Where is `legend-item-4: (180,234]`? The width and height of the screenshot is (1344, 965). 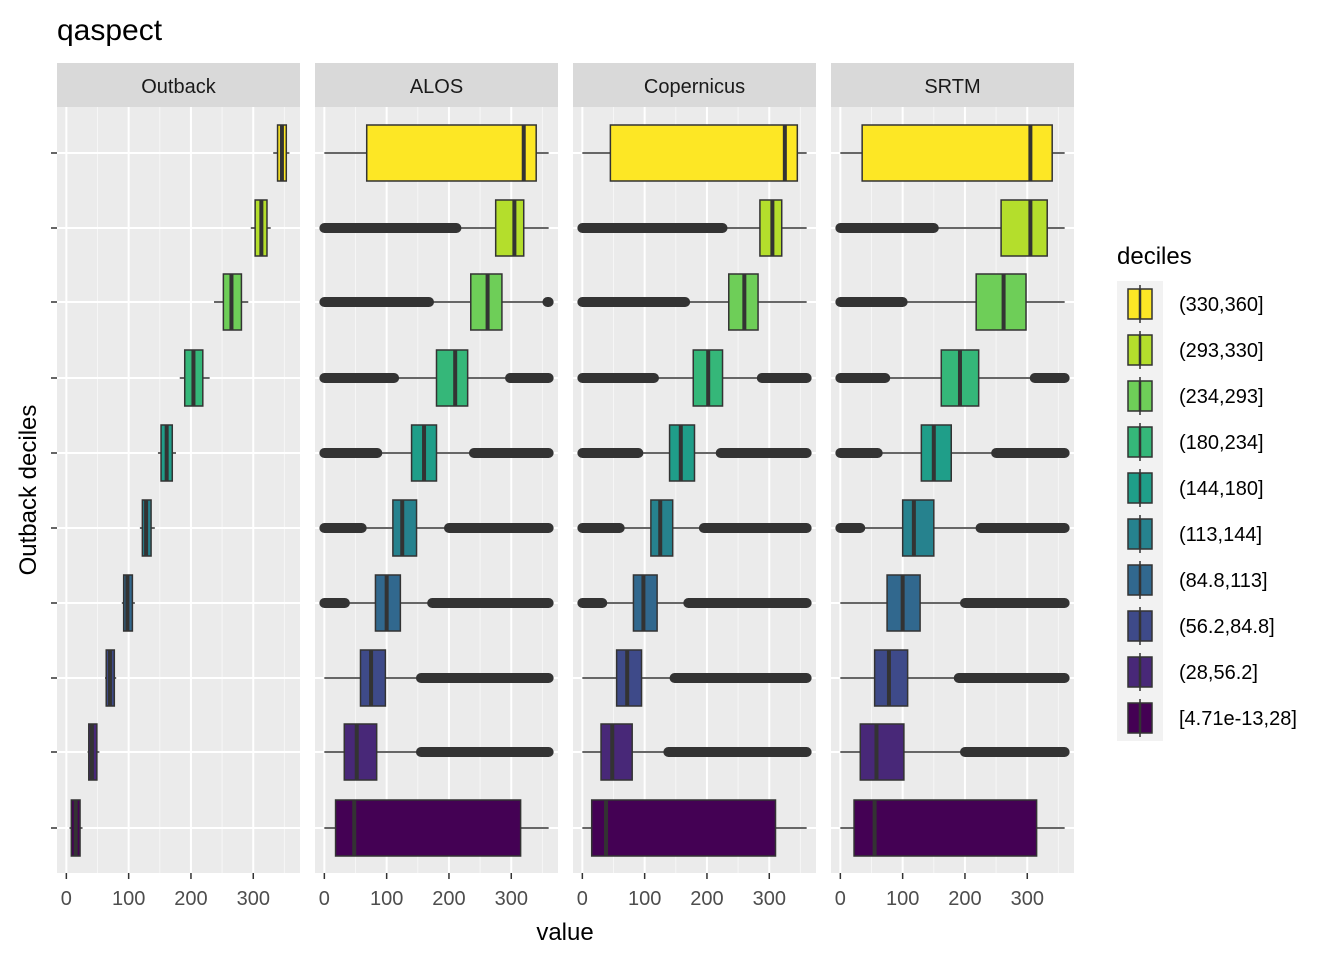
legend-item-4: (180,234] is located at coordinates (1195, 442).